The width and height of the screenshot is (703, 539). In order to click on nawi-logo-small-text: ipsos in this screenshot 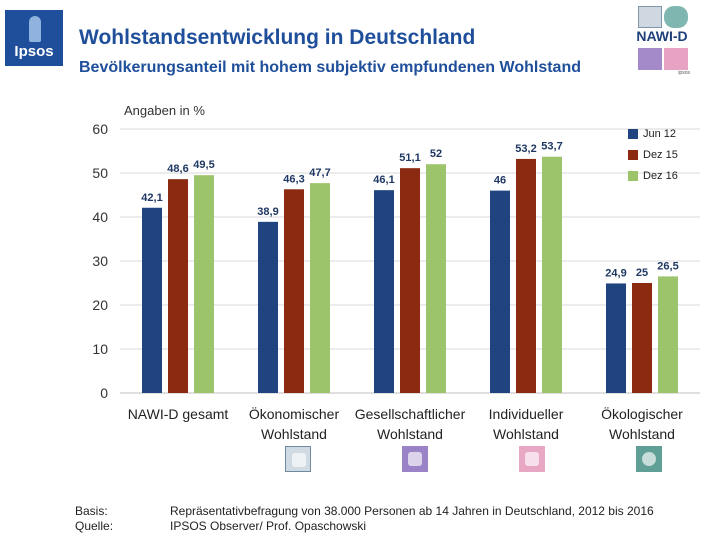, I will do `click(684, 73)`.